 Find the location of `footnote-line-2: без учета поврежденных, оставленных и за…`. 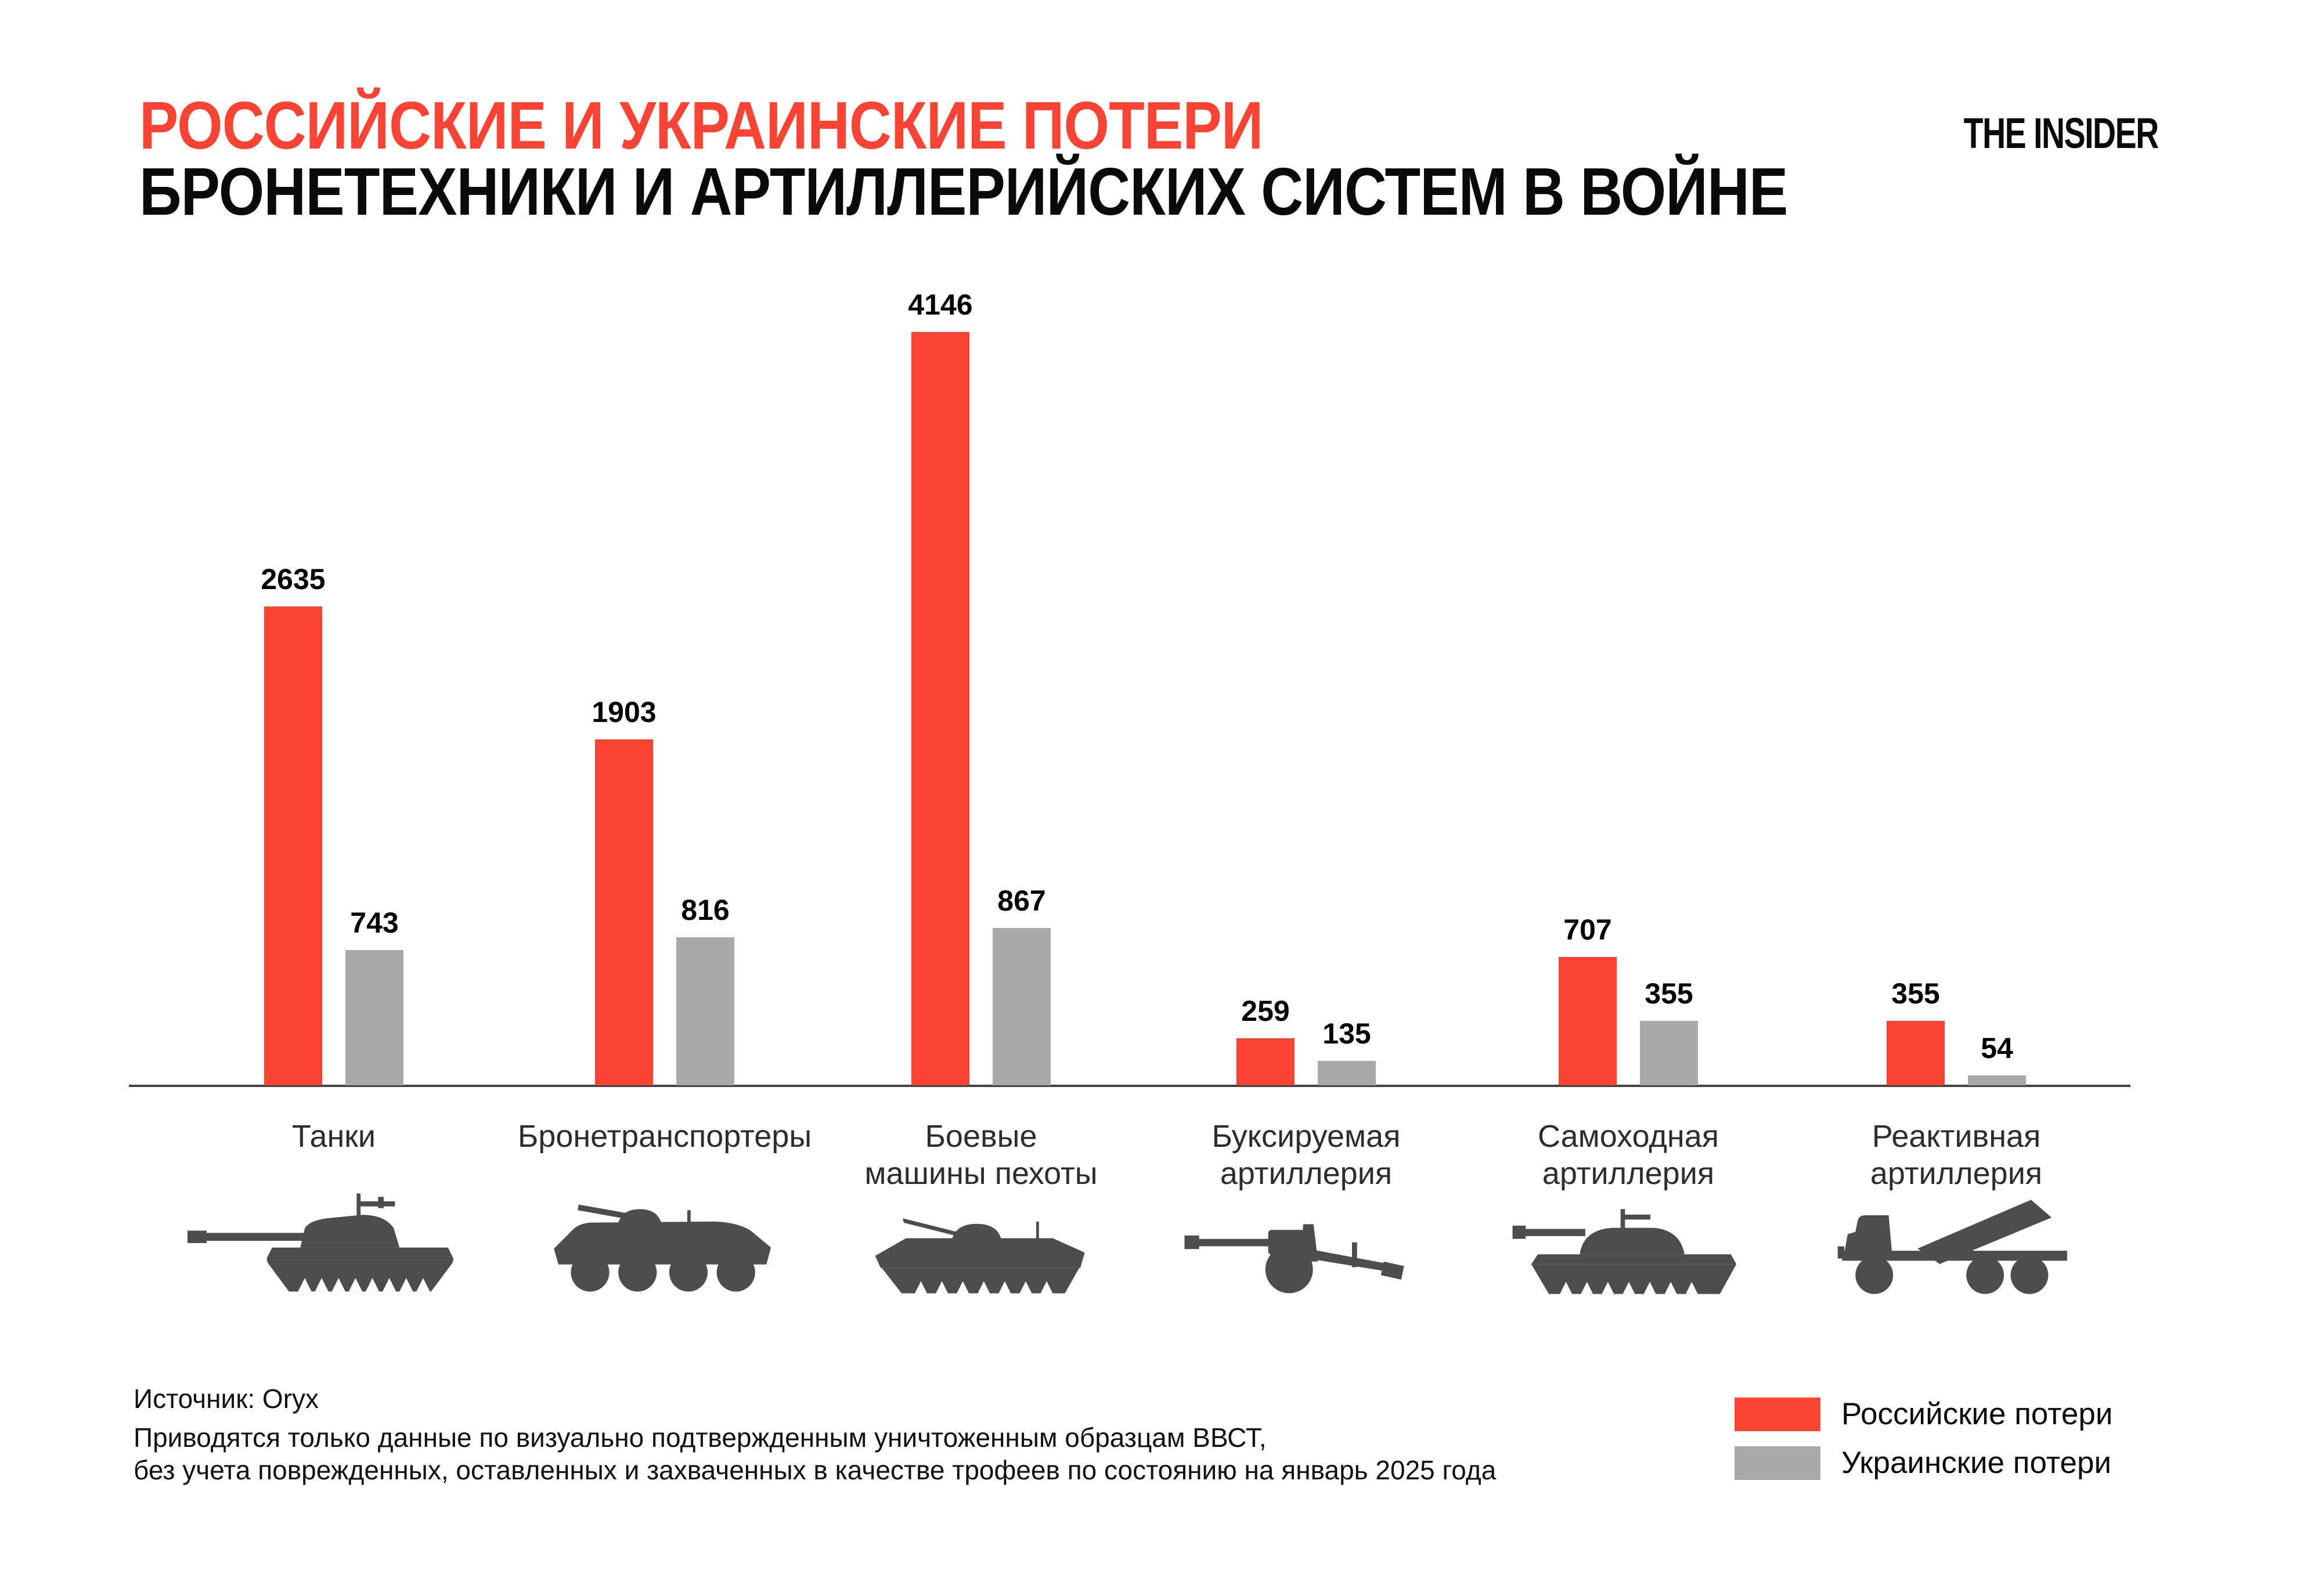

footnote-line-2: без учета поврежденных, оставленных и за… is located at coordinates (816, 1470).